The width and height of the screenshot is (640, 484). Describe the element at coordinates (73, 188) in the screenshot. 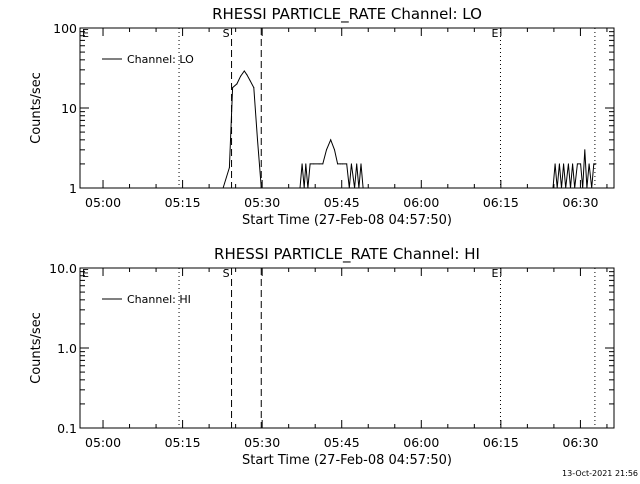

I see `y-tick-label: 1` at that location.